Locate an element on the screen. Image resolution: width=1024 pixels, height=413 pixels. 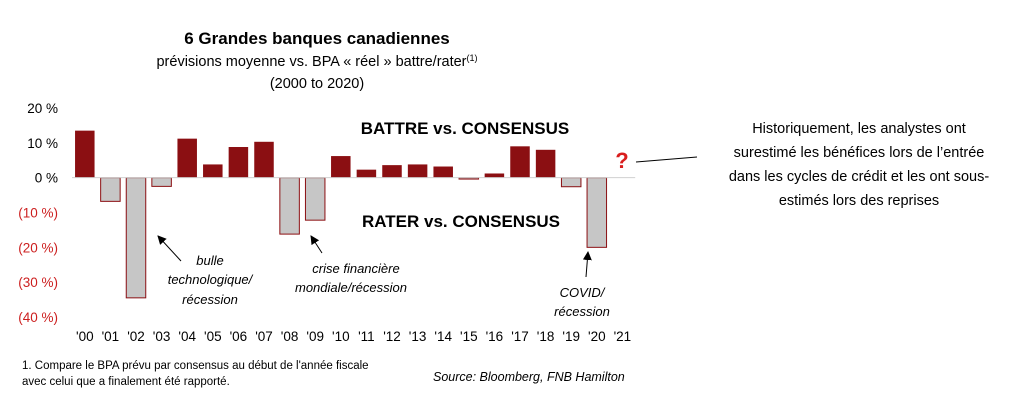
side-note-line-4: estimés lors des reprises is located at coordinates (859, 201).